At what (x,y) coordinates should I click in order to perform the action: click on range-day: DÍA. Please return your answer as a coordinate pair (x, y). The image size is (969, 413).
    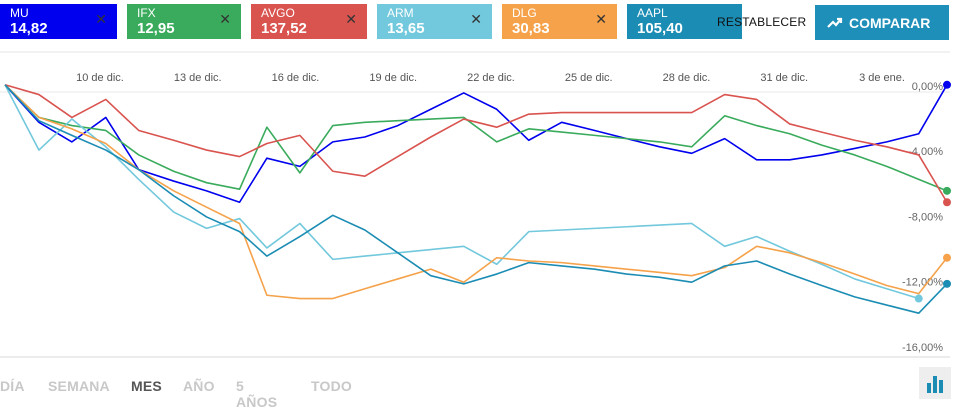
    Looking at the image, I should click on (12, 386).